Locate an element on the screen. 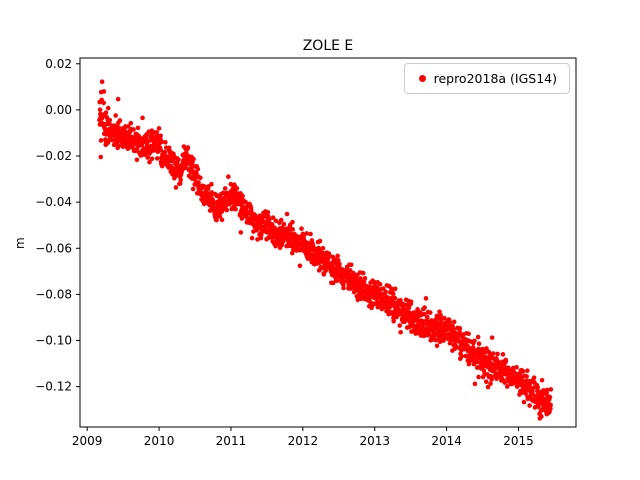  y-tick-label: −0.06 is located at coordinates (53, 248).